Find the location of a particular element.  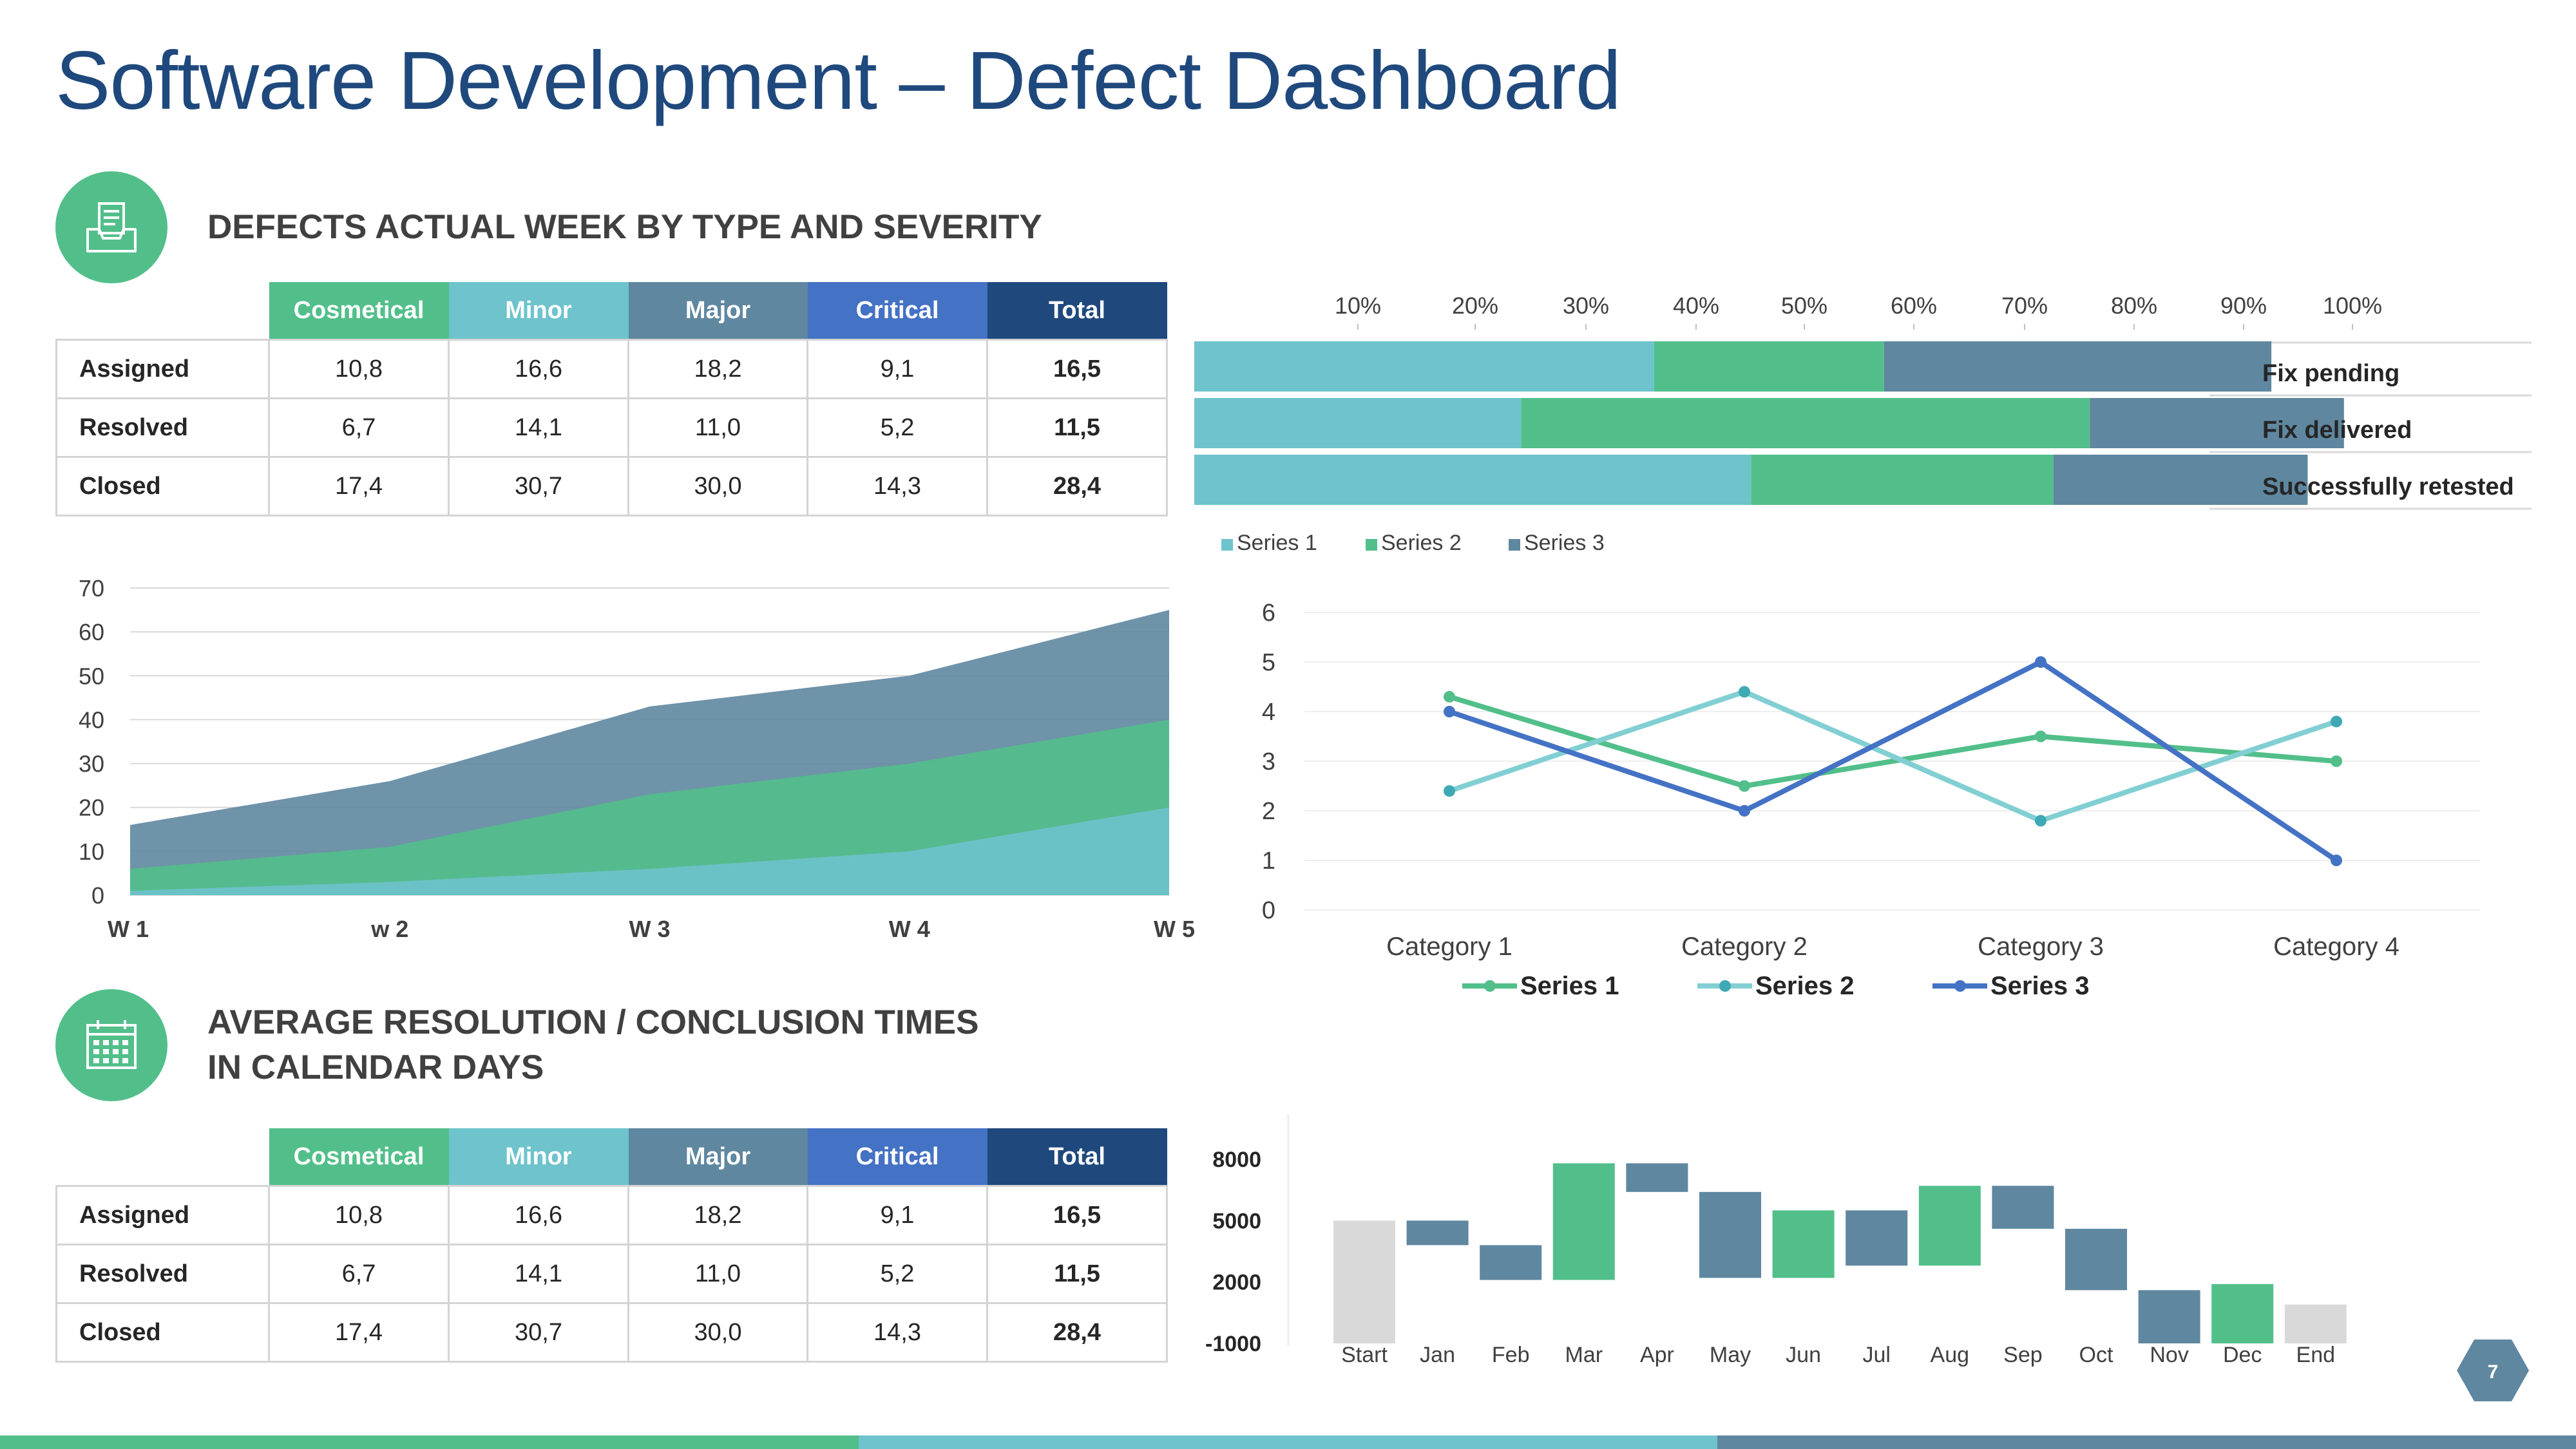

column-header-total: Total is located at coordinates (1077, 311).